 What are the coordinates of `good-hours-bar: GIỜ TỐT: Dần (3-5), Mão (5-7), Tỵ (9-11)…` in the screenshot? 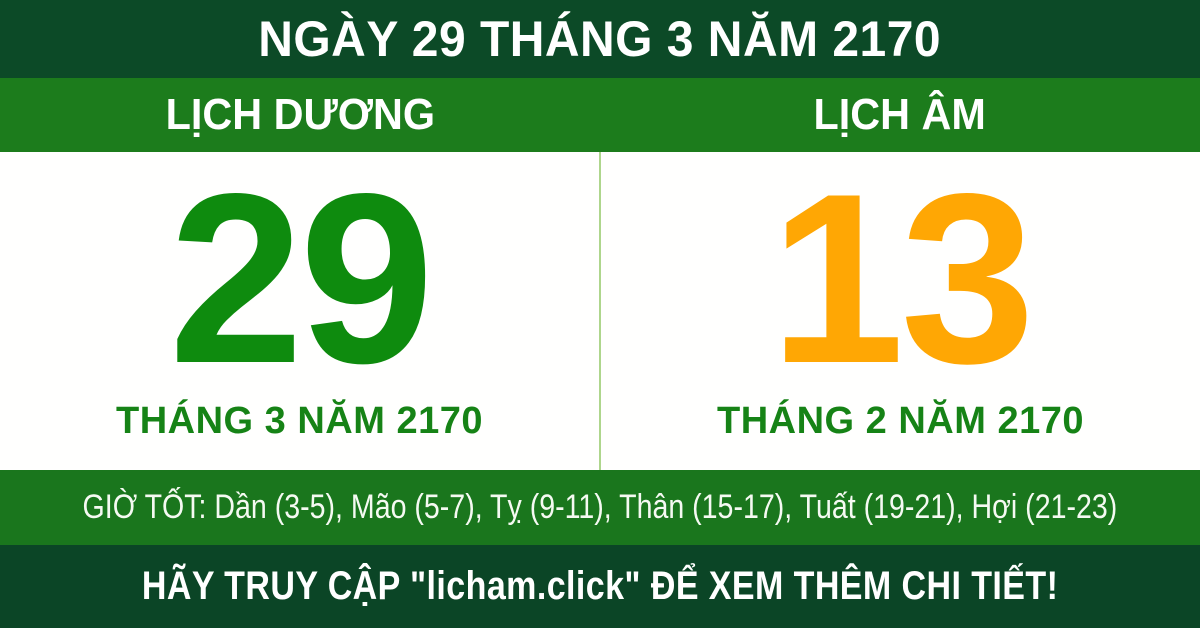 It's located at (600, 507).